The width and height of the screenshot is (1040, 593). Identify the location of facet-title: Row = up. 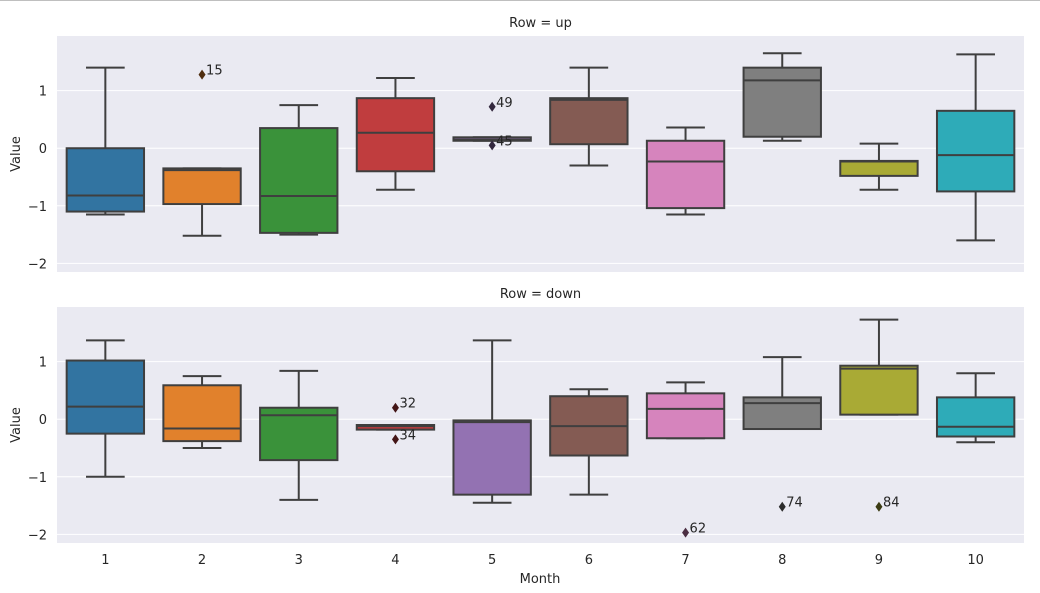
(540, 23).